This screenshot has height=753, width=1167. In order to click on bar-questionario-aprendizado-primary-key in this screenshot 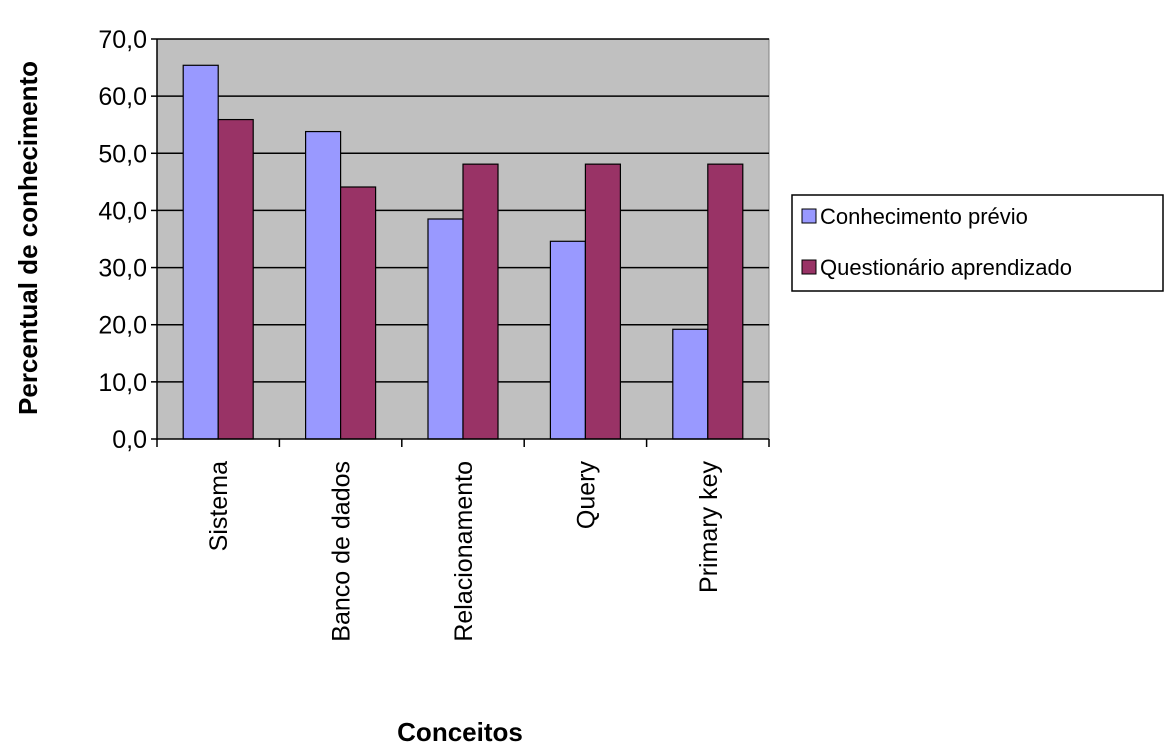, I will do `click(725, 301)`.